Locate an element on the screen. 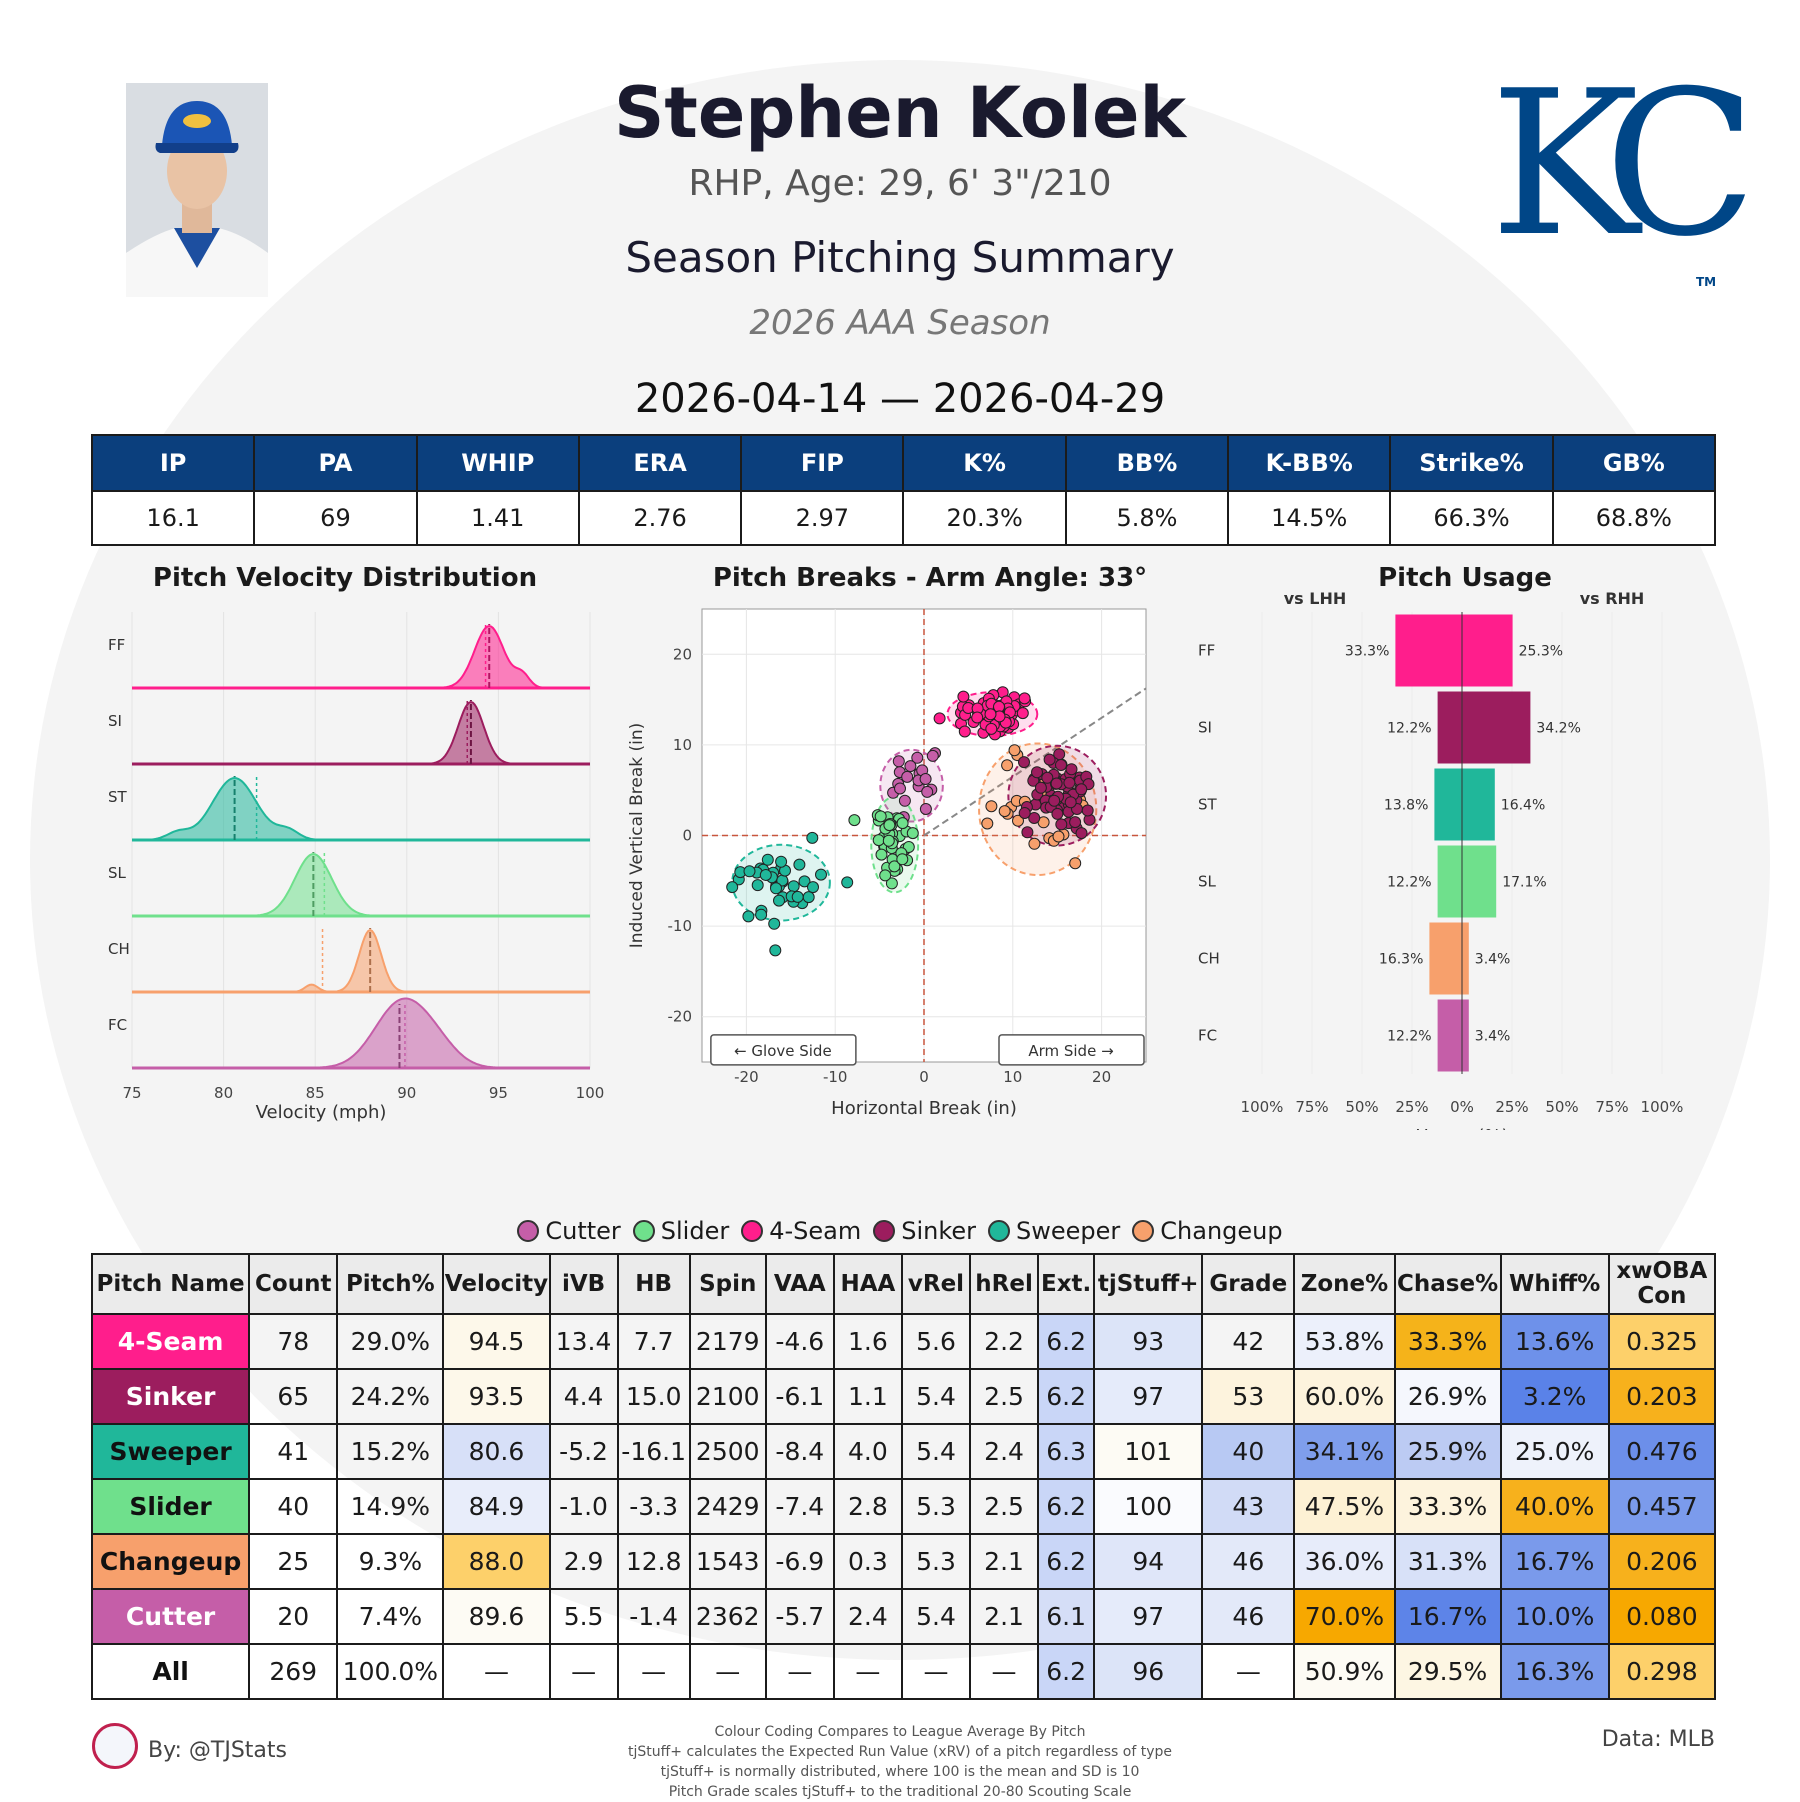  break-point-CH is located at coordinates (1075, 863).